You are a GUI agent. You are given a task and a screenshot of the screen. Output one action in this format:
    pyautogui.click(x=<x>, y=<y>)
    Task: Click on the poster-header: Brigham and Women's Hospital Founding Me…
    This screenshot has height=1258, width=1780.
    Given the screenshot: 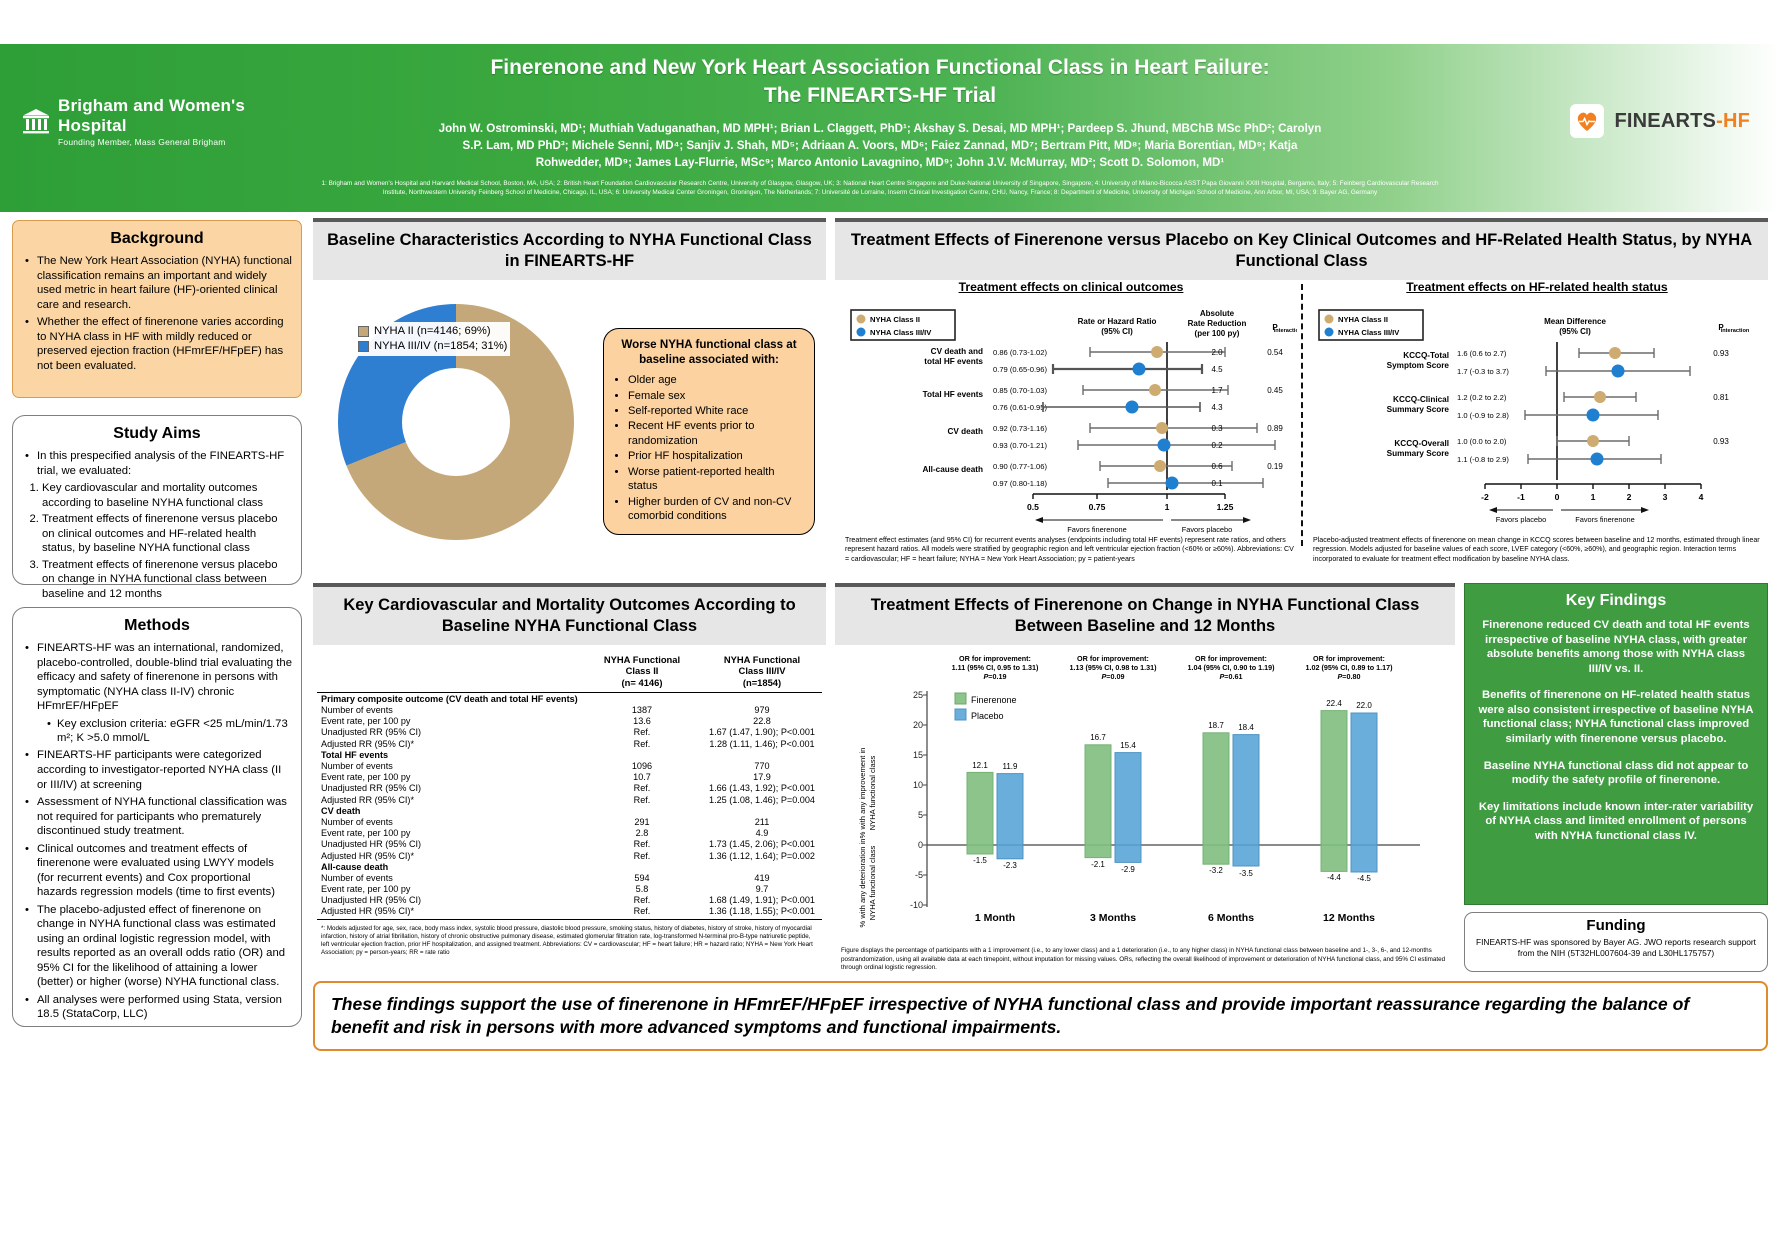 What is the action you would take?
    pyautogui.click(x=890, y=128)
    